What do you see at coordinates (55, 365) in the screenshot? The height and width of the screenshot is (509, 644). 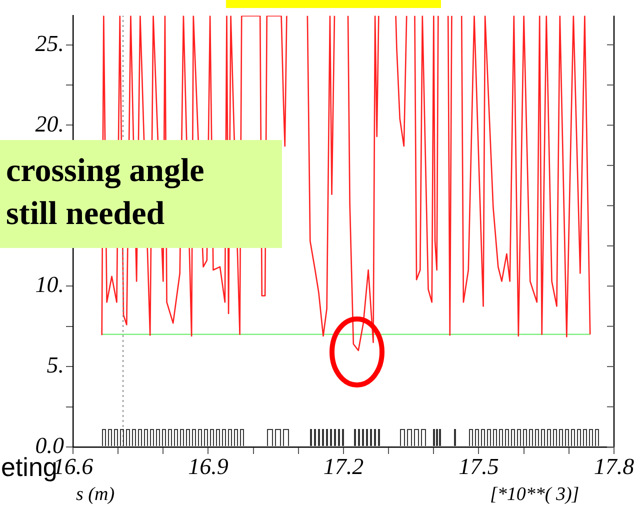 I see `y-tick-label: 5.` at bounding box center [55, 365].